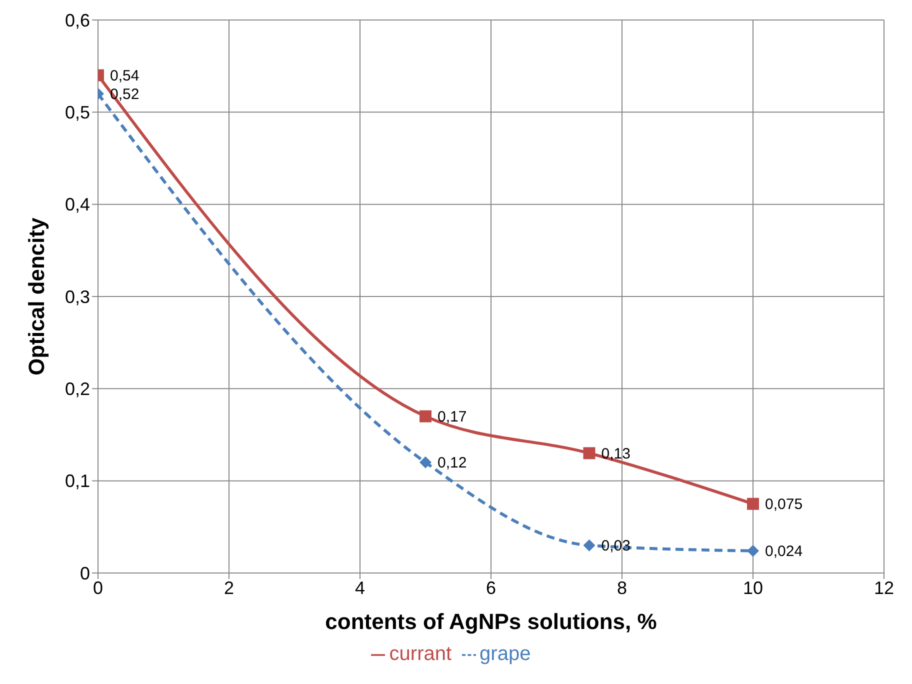  Describe the element at coordinates (125, 76) in the screenshot. I see `data-label: 0,54` at that location.